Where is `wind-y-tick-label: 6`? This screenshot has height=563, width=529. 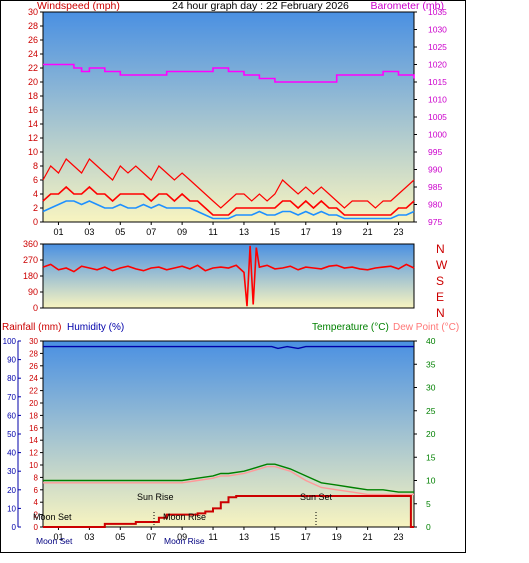 wind-y-tick-label: 6 is located at coordinates (35, 180).